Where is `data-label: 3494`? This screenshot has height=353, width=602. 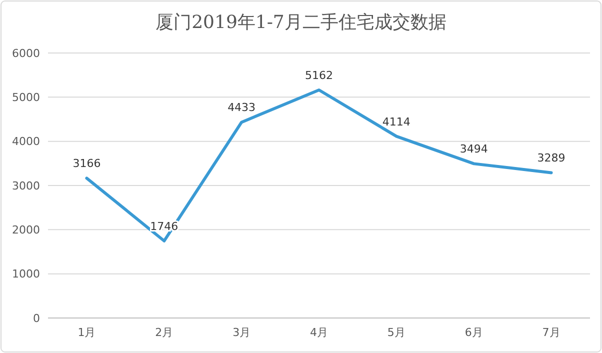 data-label: 3494 is located at coordinates (474, 149).